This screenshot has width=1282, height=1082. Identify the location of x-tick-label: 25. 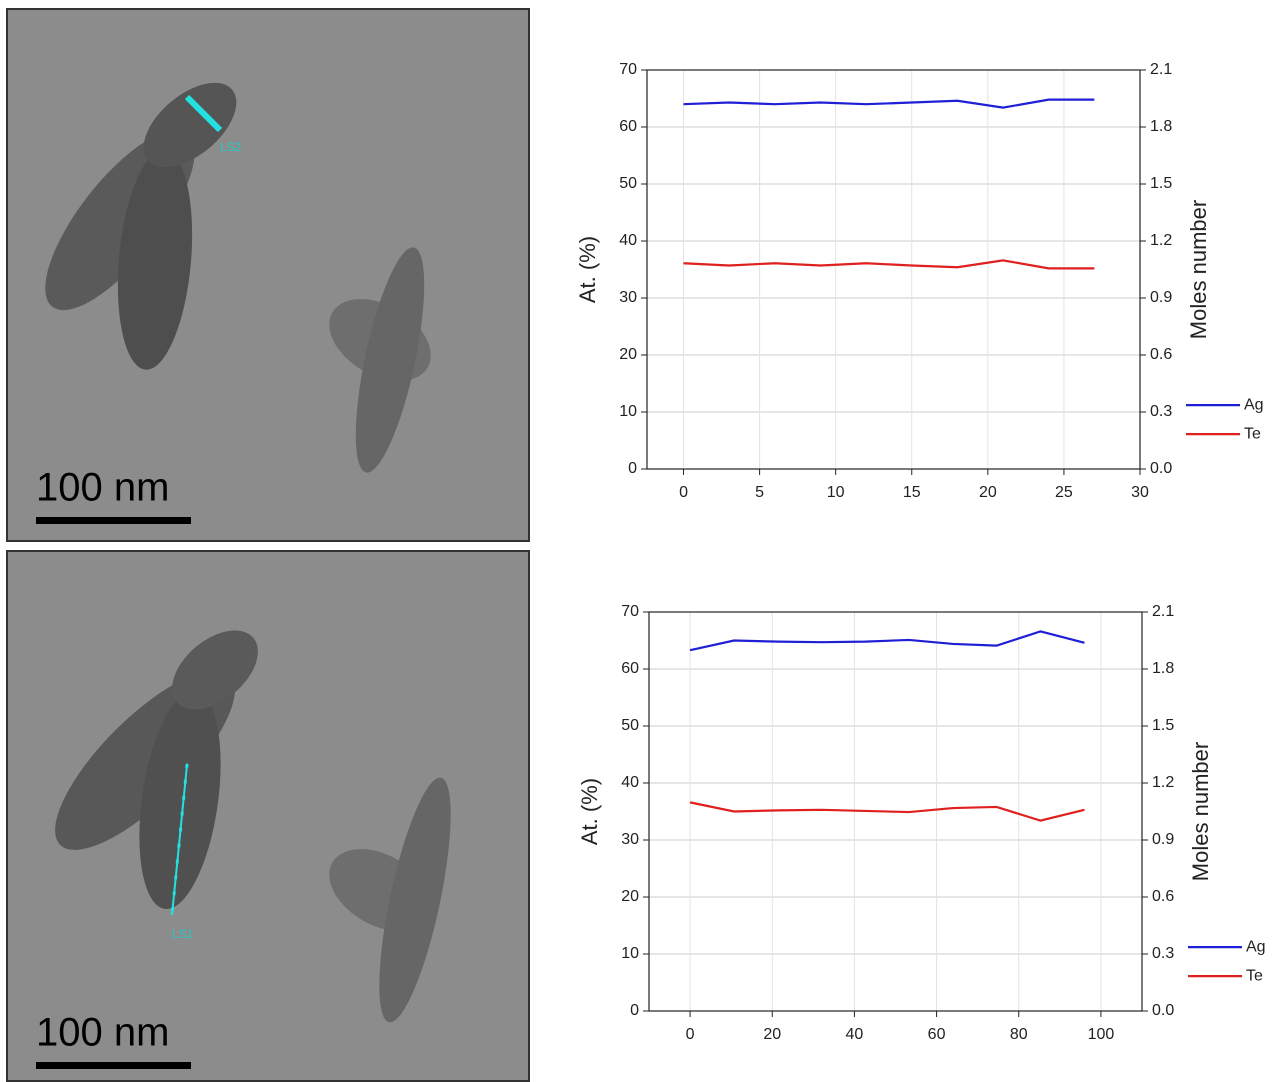
(1064, 492).